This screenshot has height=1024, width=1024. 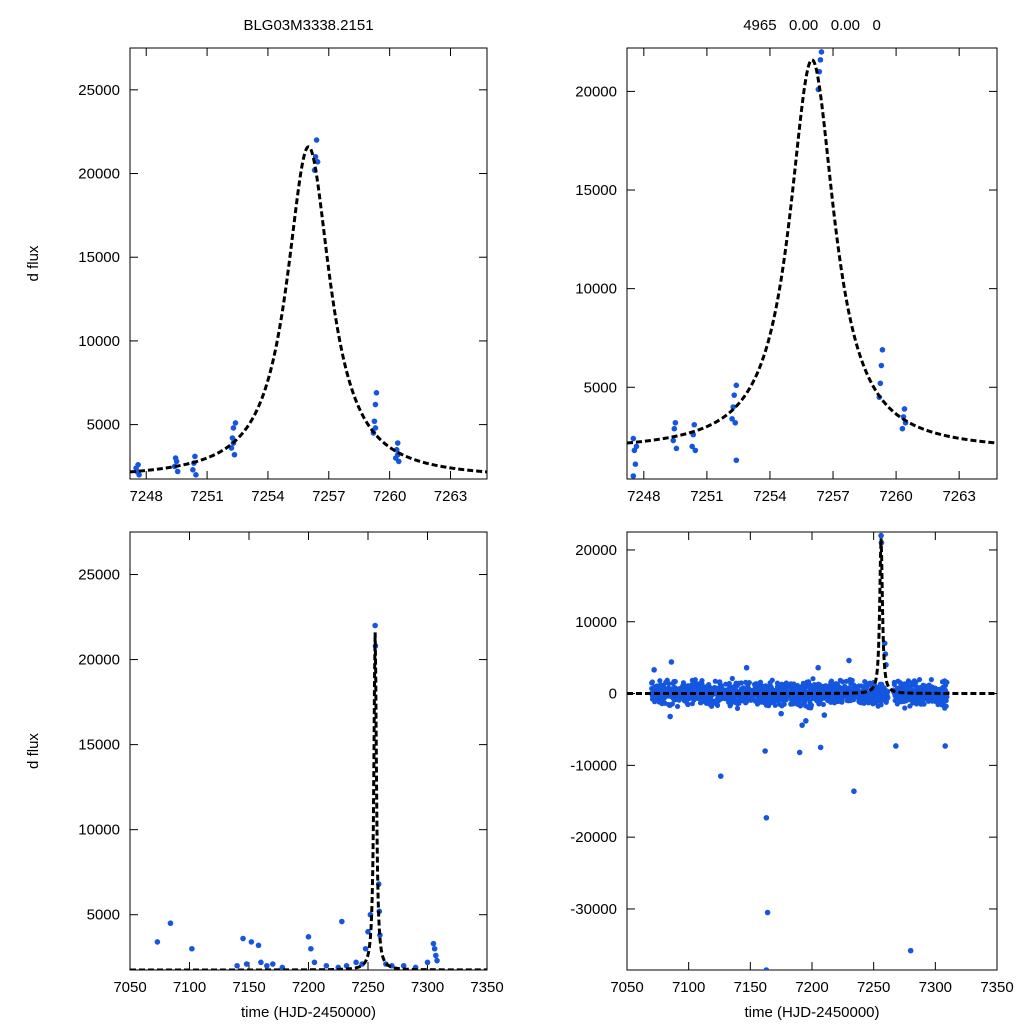 What do you see at coordinates (99, 174) in the screenshot?
I see `y-tick-label: 20000` at bounding box center [99, 174].